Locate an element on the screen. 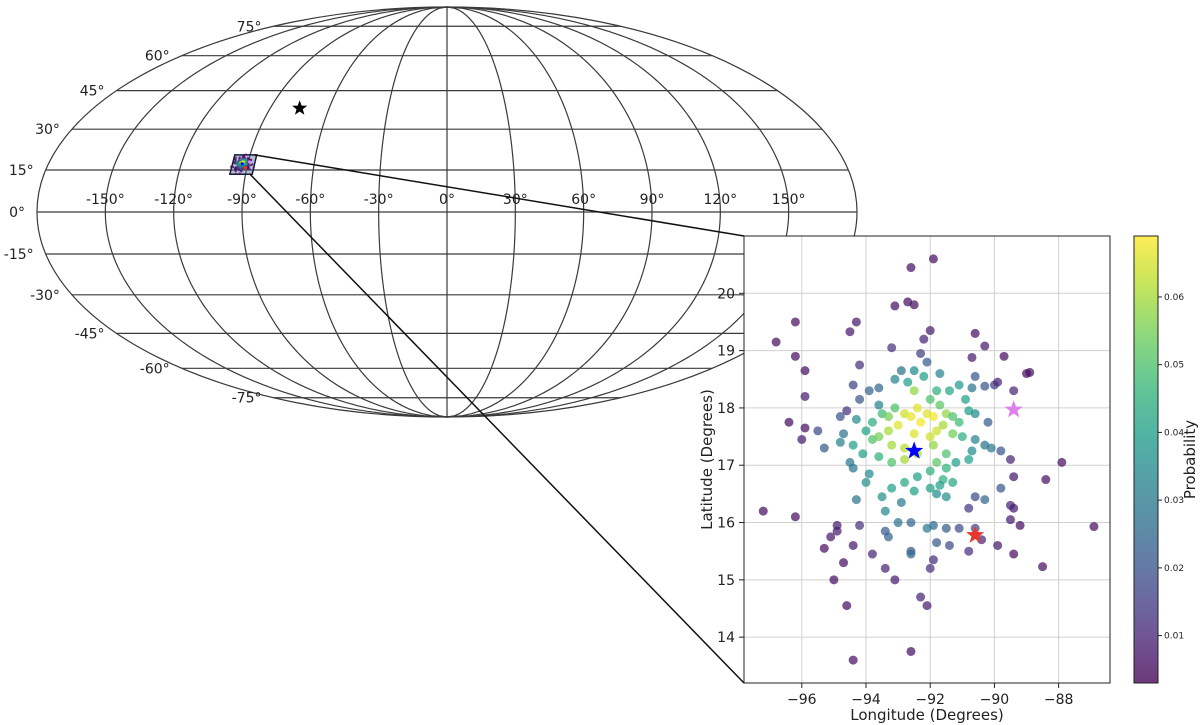  y-axis-label: Latitude (Degrees) is located at coordinates (707, 459).